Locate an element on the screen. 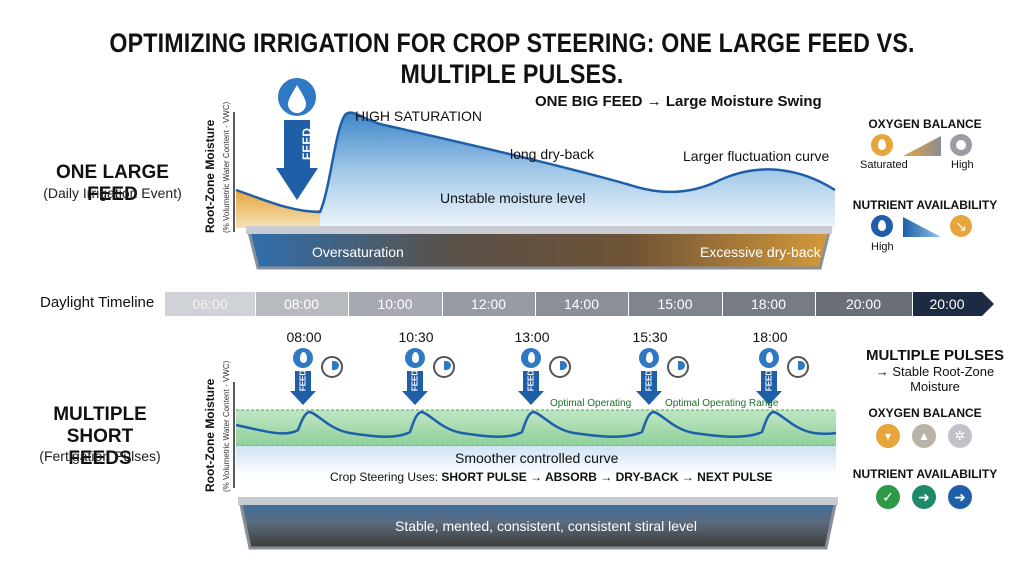 This screenshot has width=1024, height=572. top-dryback-area is located at coordinates (278, 209).